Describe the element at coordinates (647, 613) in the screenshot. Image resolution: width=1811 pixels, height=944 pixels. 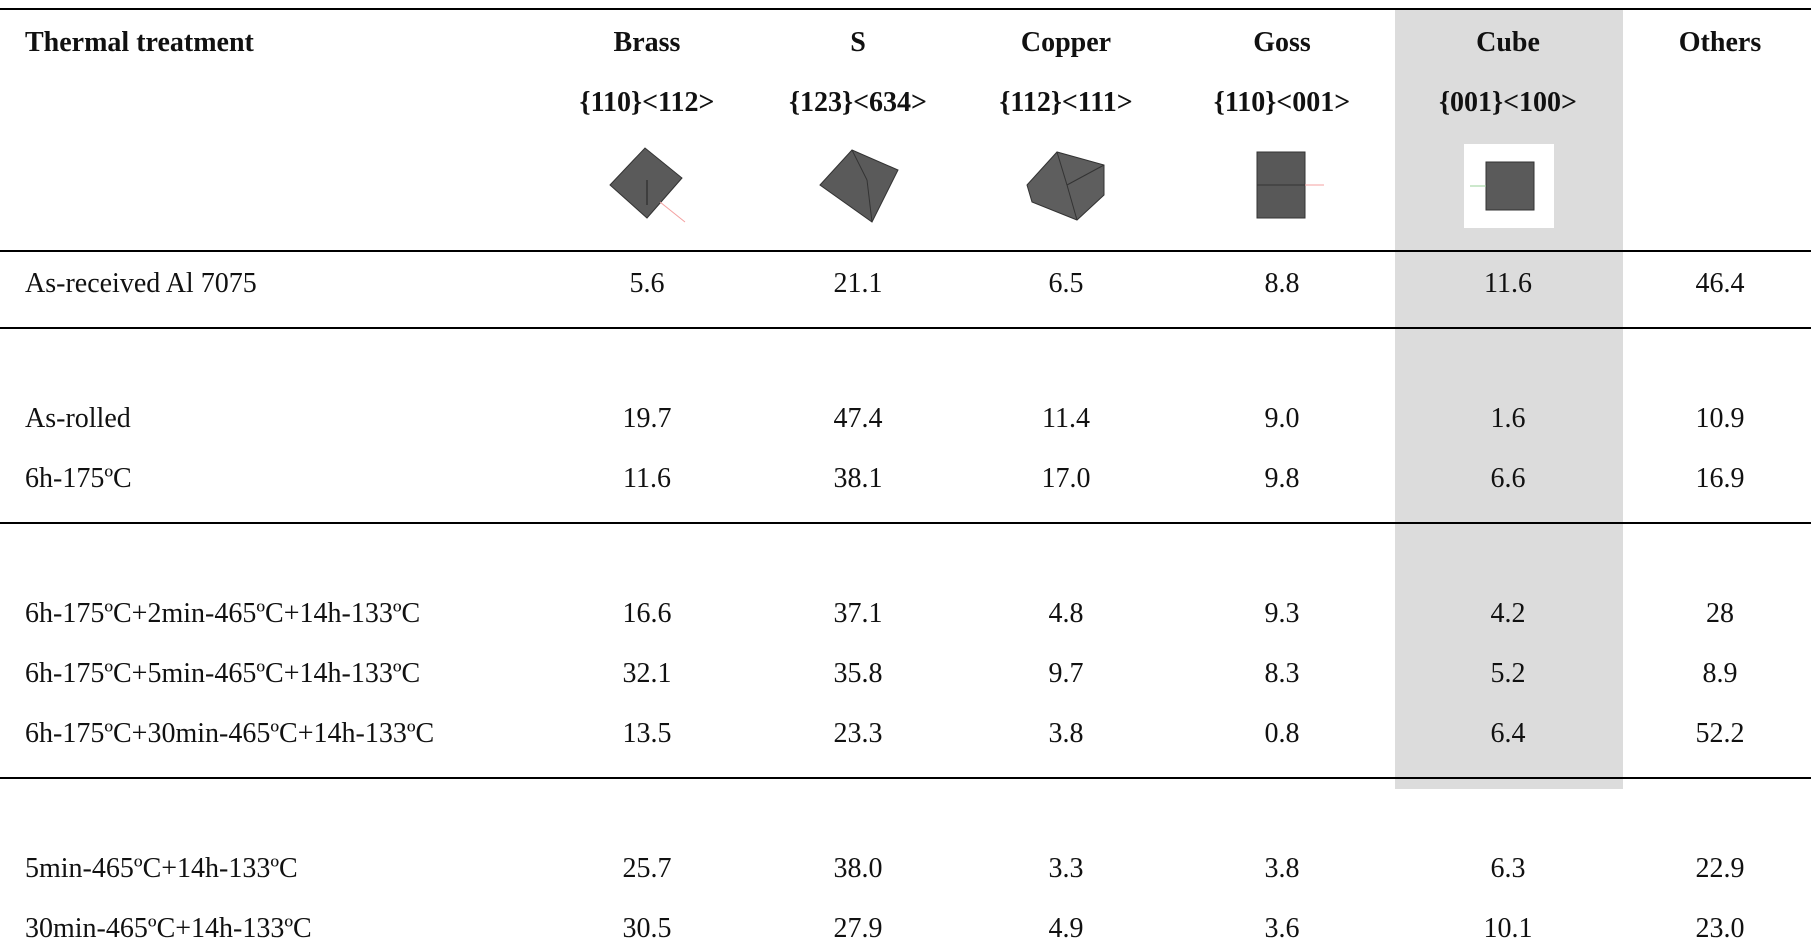
I see `cell: 16.6` at that location.